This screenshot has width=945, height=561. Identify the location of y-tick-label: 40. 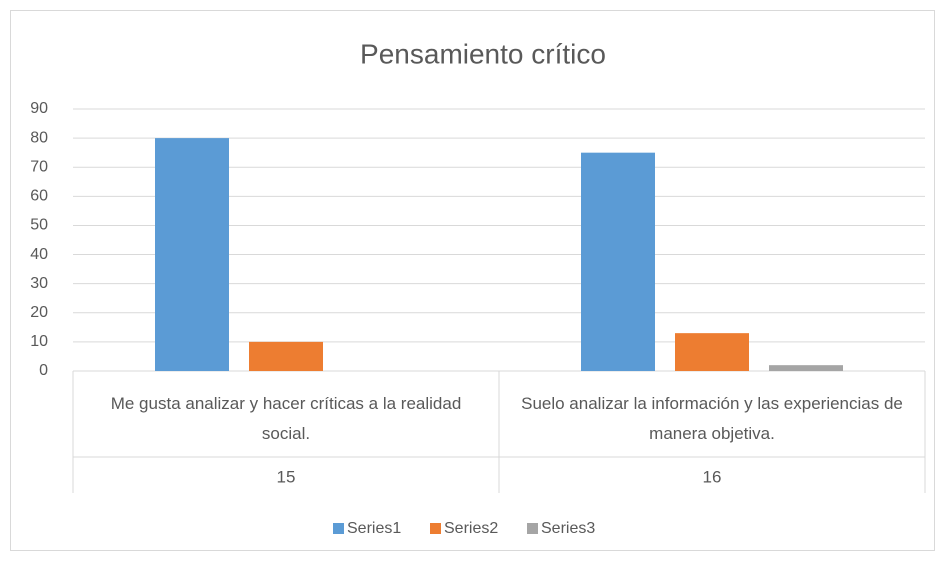
(39, 254).